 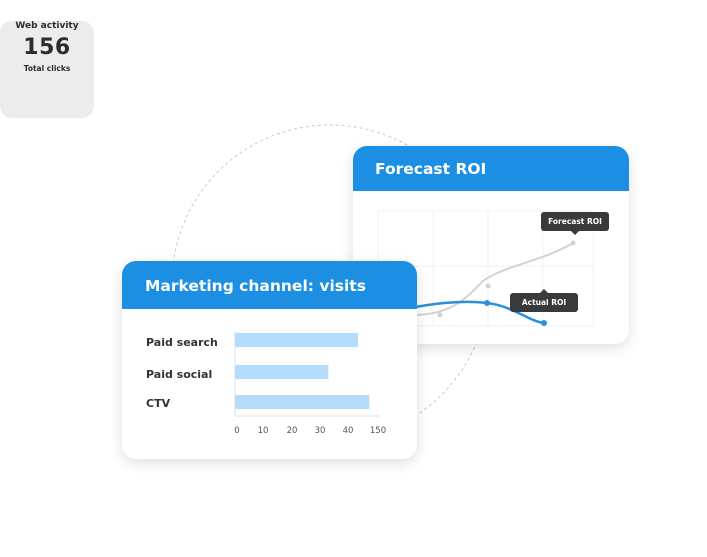 I want to click on bar-ctv, so click(x=302, y=402).